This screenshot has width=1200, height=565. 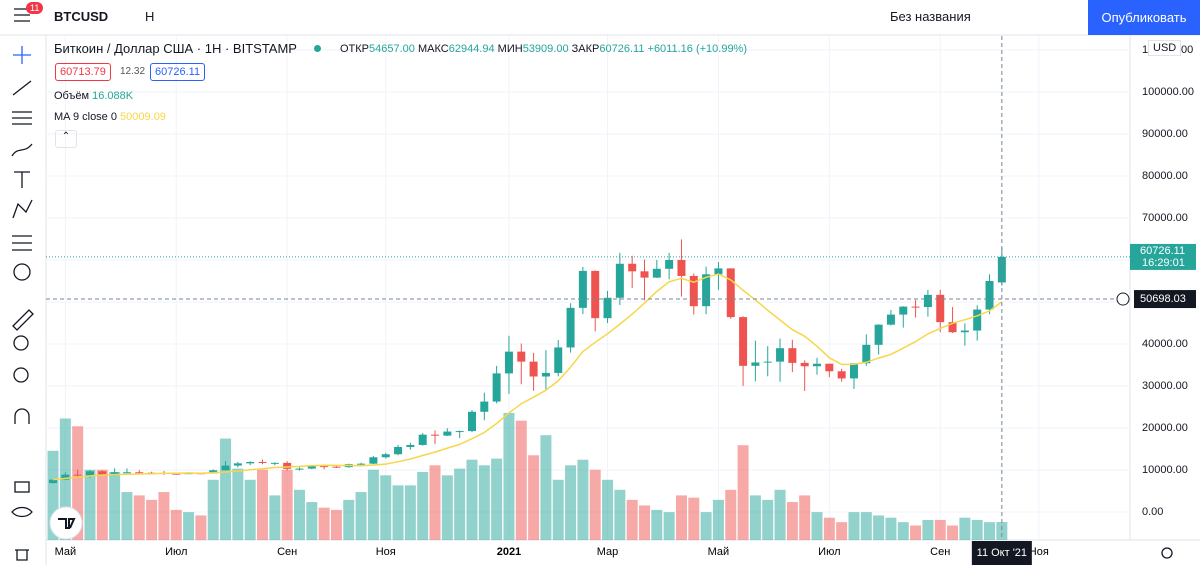 I want to click on crosshair-tool, so click(x=22, y=55).